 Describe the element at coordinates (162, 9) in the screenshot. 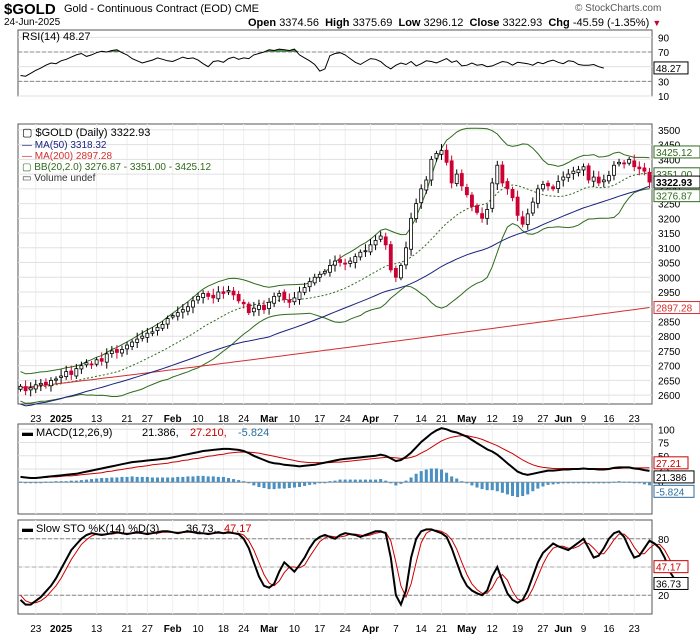

I see `instrument-name: Gold - Continuous Contract (EOD) CME` at that location.